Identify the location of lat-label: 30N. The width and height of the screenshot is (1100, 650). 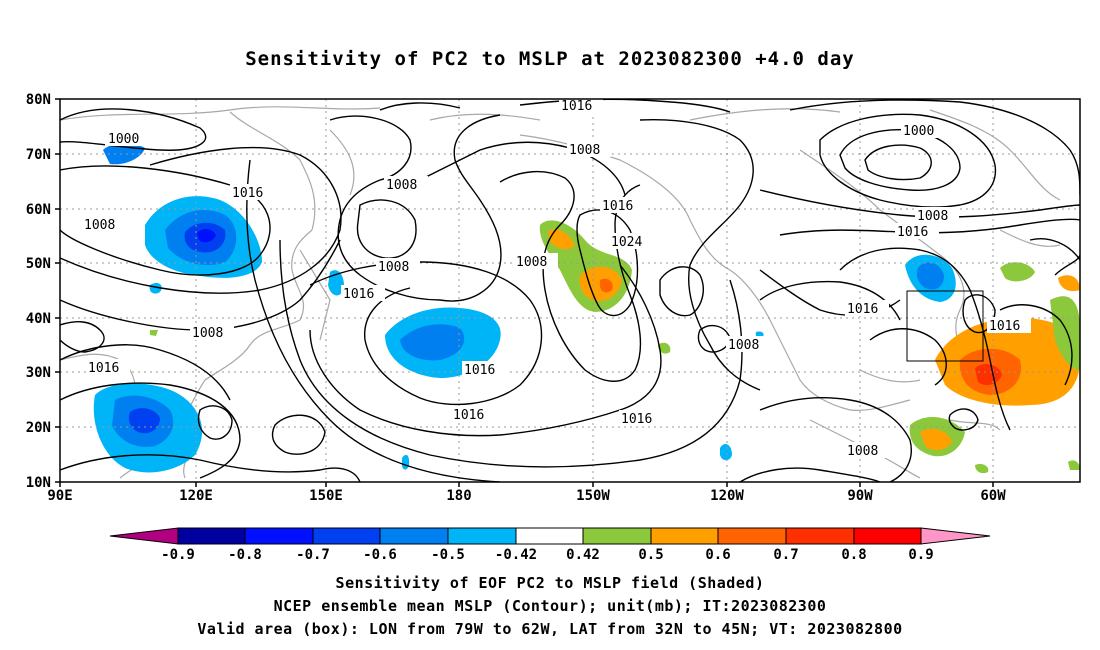
(38, 373).